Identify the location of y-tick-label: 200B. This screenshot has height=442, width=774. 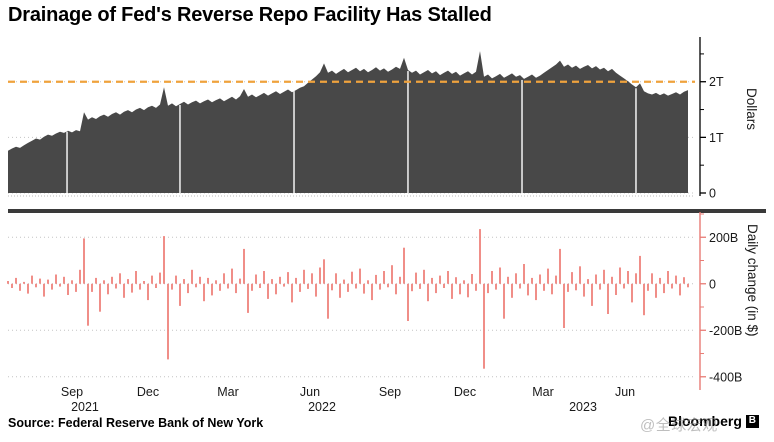
(723, 238).